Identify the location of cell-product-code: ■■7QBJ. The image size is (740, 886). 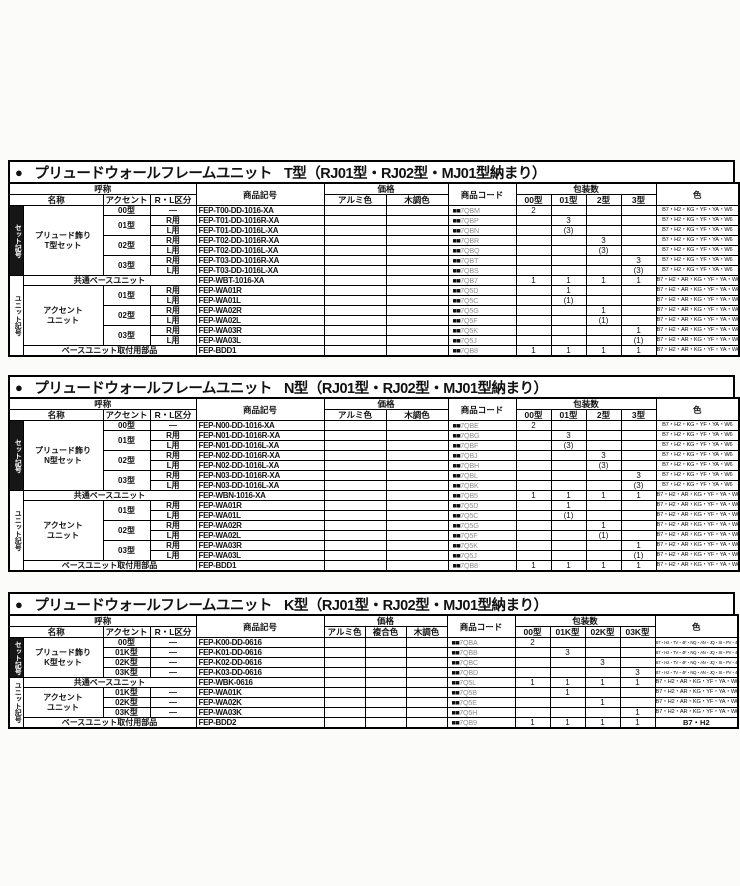
(482, 455).